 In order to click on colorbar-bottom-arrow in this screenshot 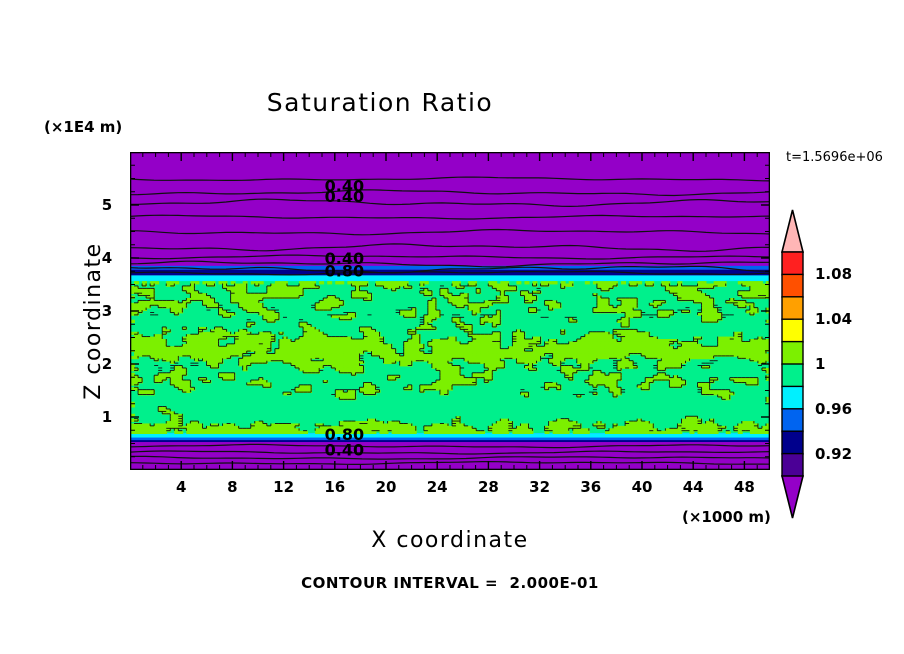, I will do `click(792, 497)`.